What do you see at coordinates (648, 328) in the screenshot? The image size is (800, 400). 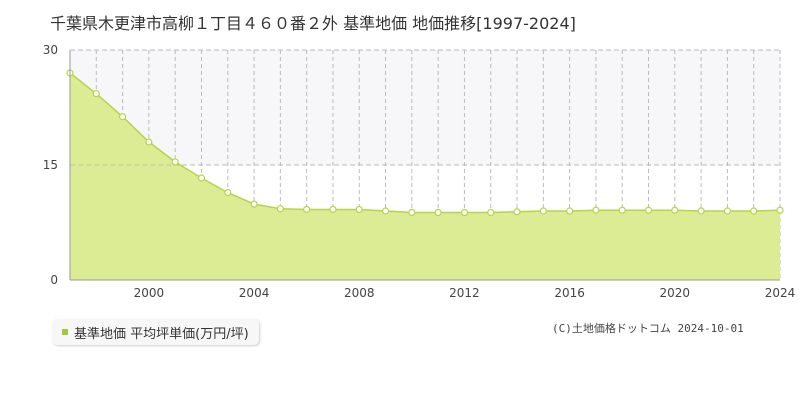 I see `copyright: (C)土地価格ドットコム 2024-10-01` at bounding box center [648, 328].